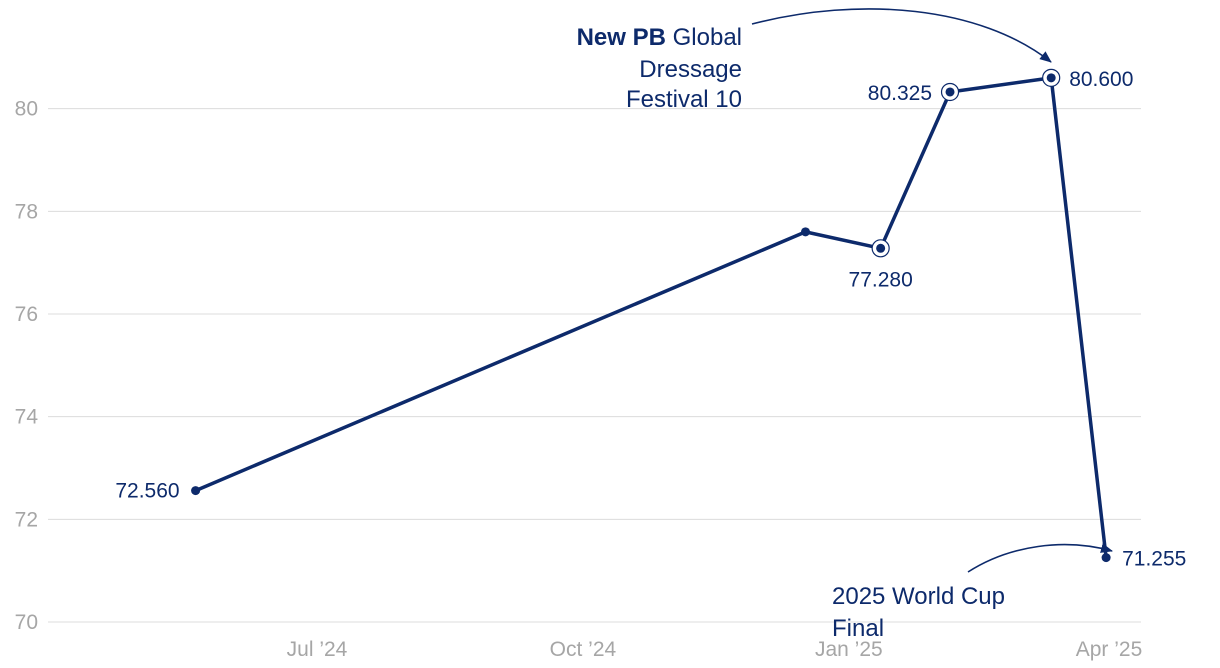 The width and height of the screenshot is (1220, 668). What do you see at coordinates (27, 417) in the screenshot?
I see `y-tick-label: 74` at bounding box center [27, 417].